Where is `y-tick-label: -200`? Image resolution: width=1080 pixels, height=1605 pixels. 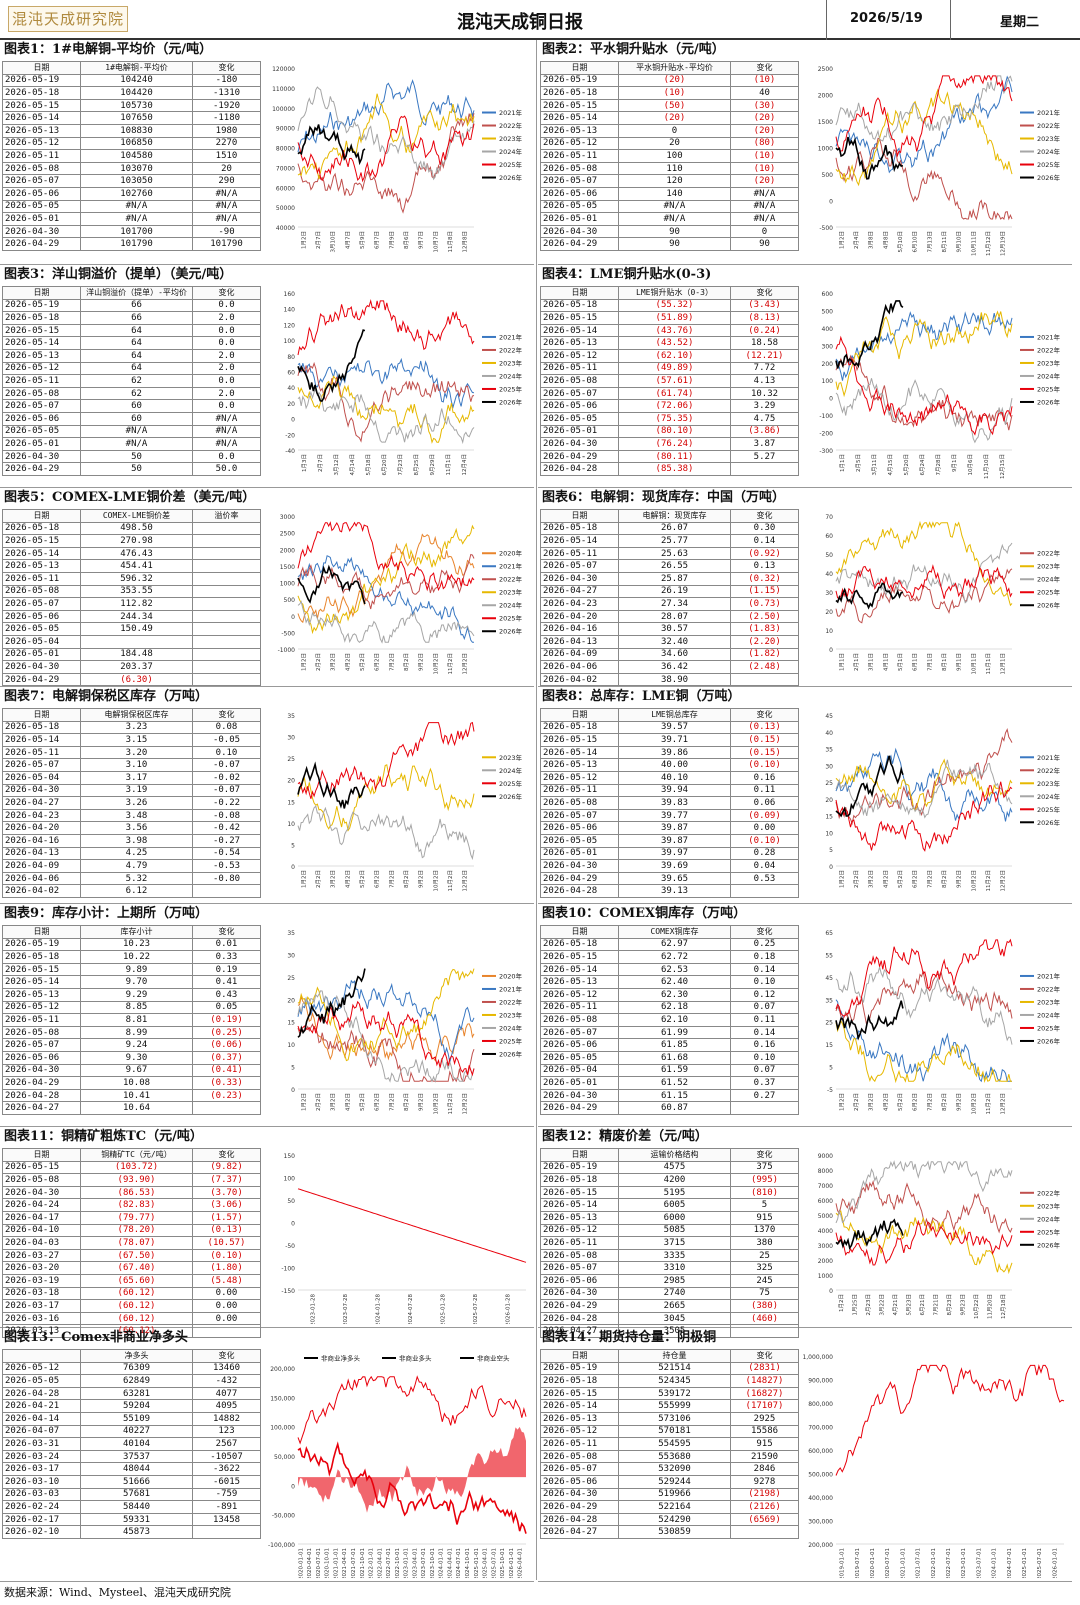 y-tick-label: -200 is located at coordinates (826, 434).